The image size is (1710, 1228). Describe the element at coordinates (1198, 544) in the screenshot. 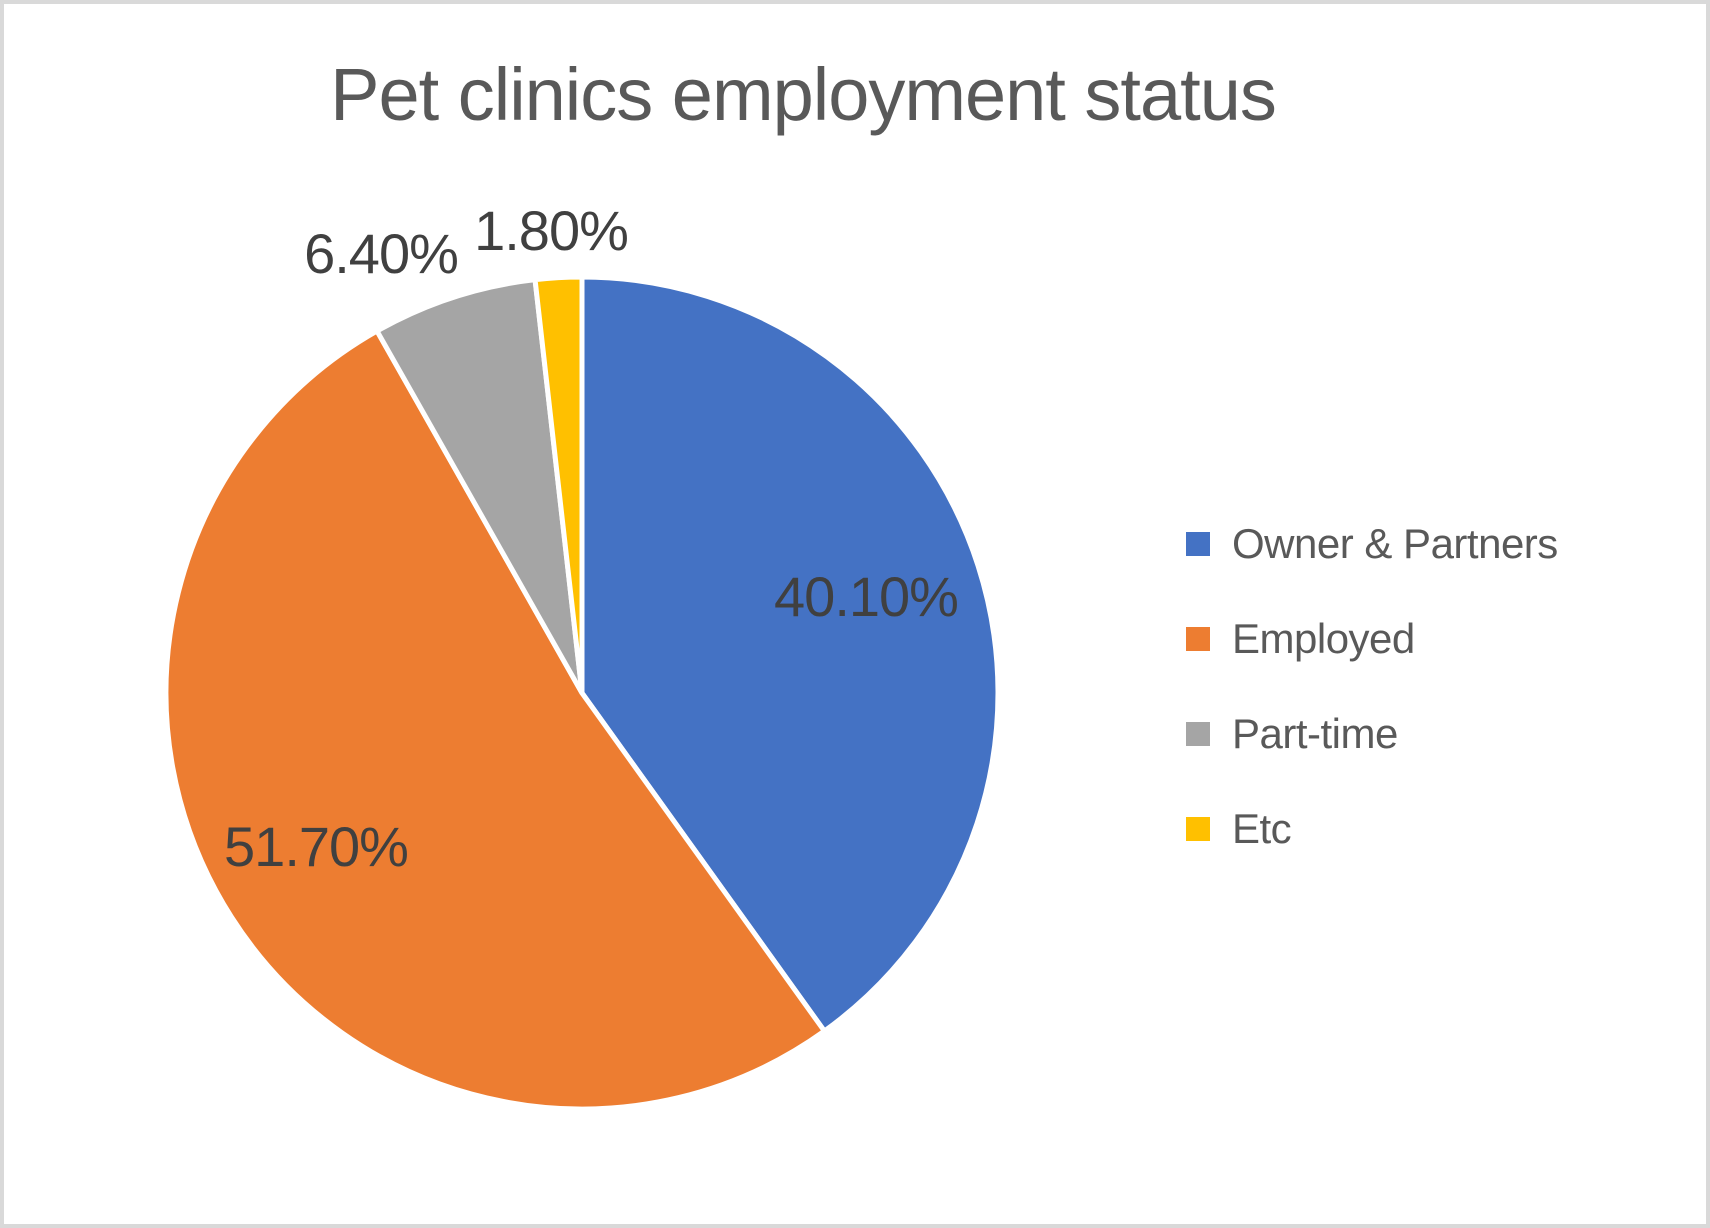

I see `legend-color-swatch-owner-partners` at that location.